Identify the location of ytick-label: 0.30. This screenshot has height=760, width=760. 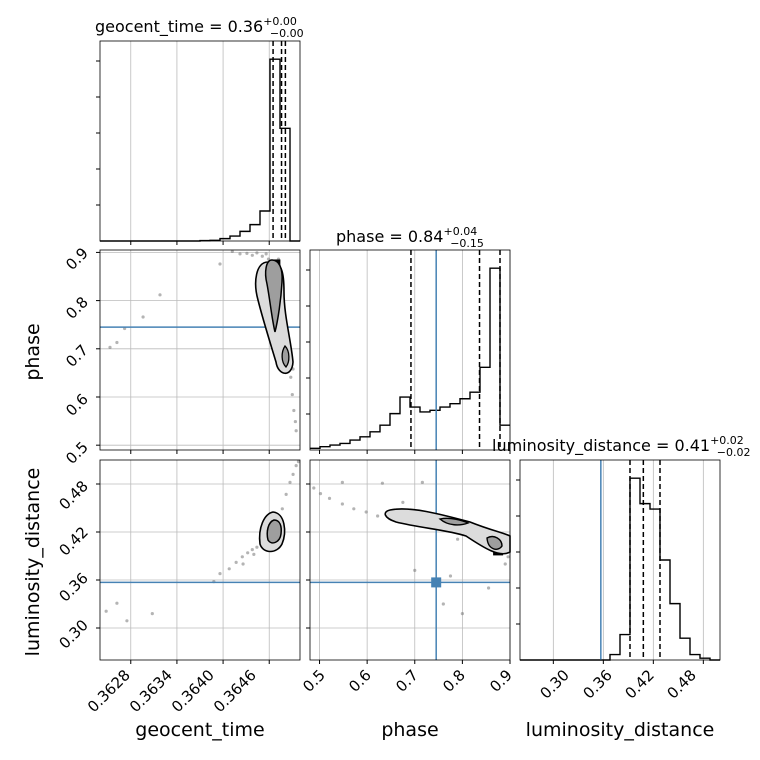
(73, 634).